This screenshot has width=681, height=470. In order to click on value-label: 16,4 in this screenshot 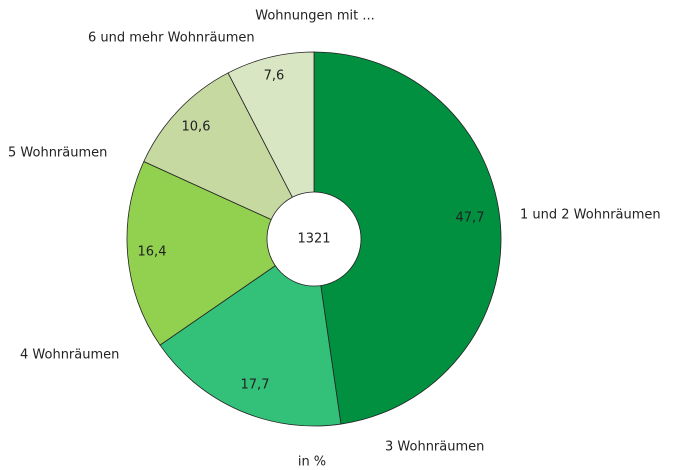, I will do `click(152, 252)`.